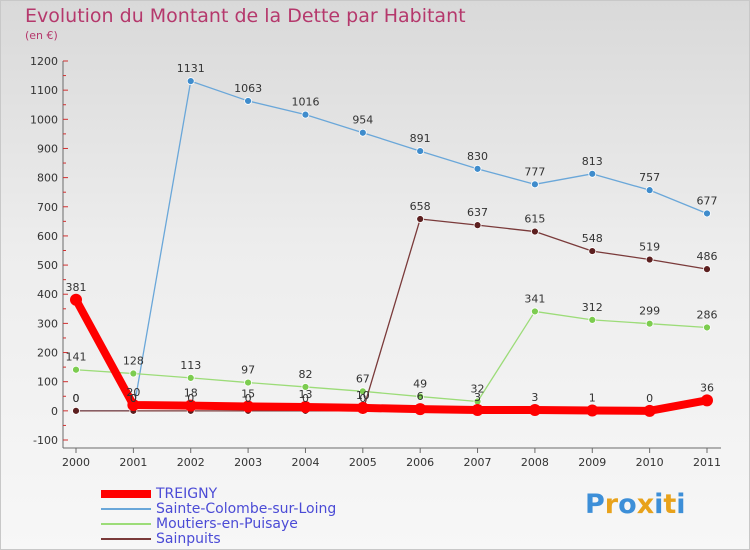  I want to click on legend-label: Sainte-Colombe-sur-Loing, so click(246, 509).